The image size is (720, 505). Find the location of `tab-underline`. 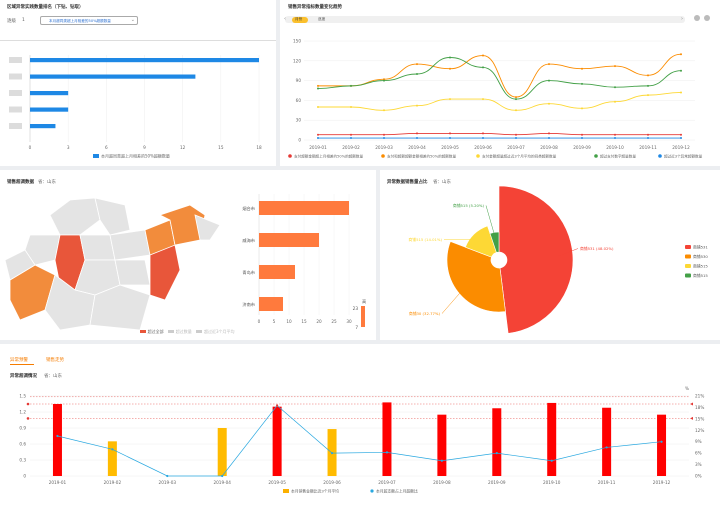

tab-underline is located at coordinates (22, 364).